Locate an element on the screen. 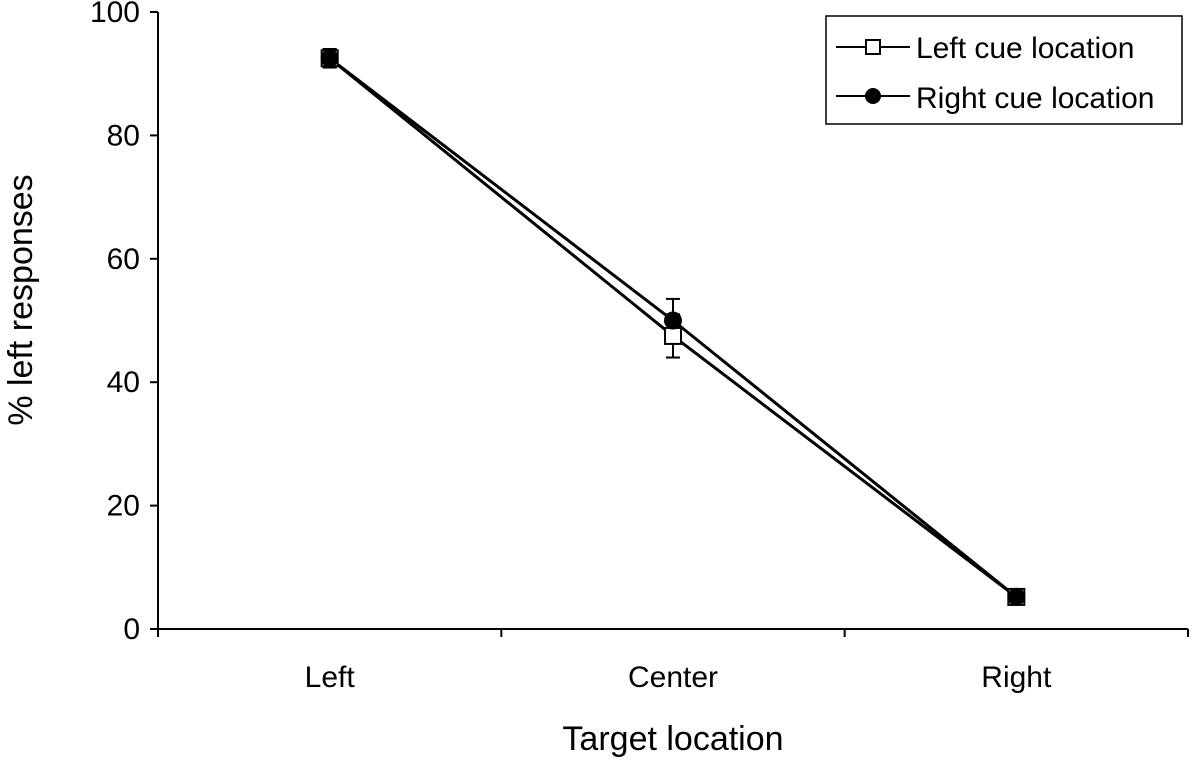 This screenshot has width=1202, height=763. x-tick-label: Center is located at coordinates (673, 677).